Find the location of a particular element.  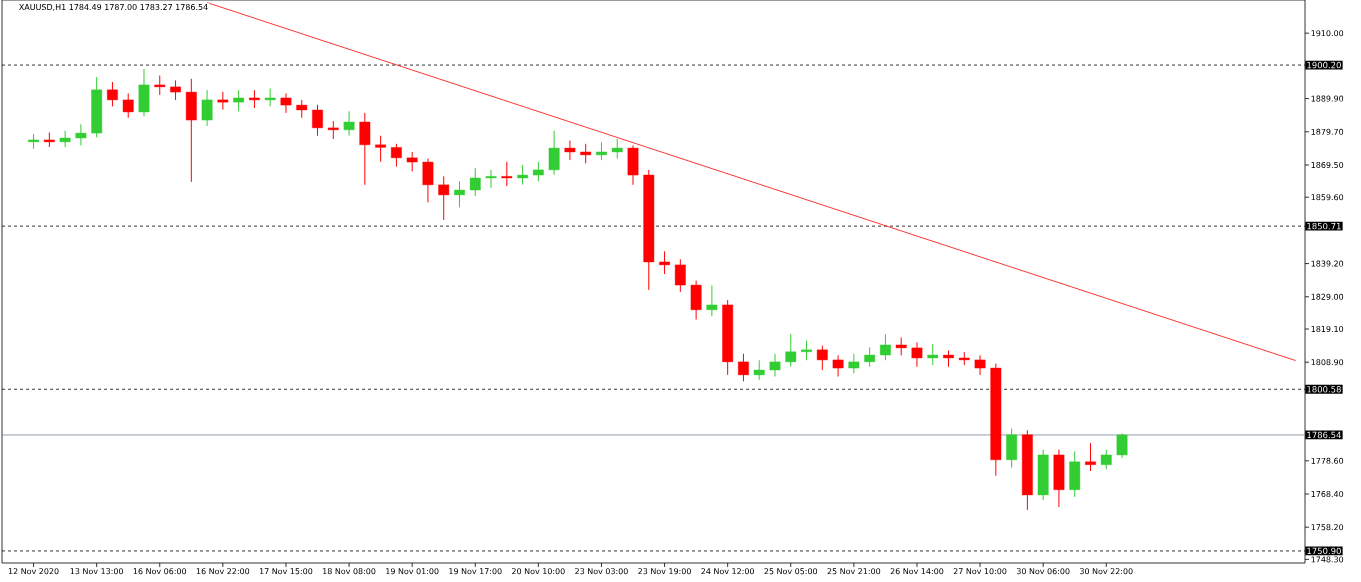

ref-line-label: 1786.54 is located at coordinates (1324, 435).